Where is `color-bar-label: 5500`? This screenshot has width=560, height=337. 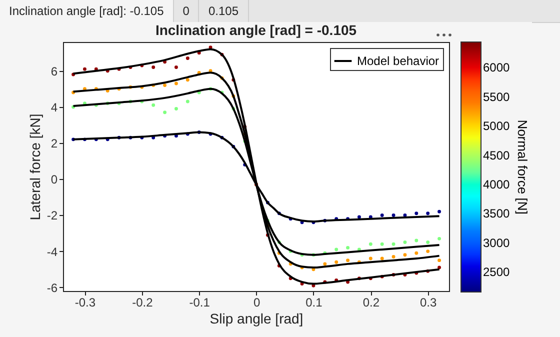 color-bar-label: 5500 is located at coordinates (496, 97).